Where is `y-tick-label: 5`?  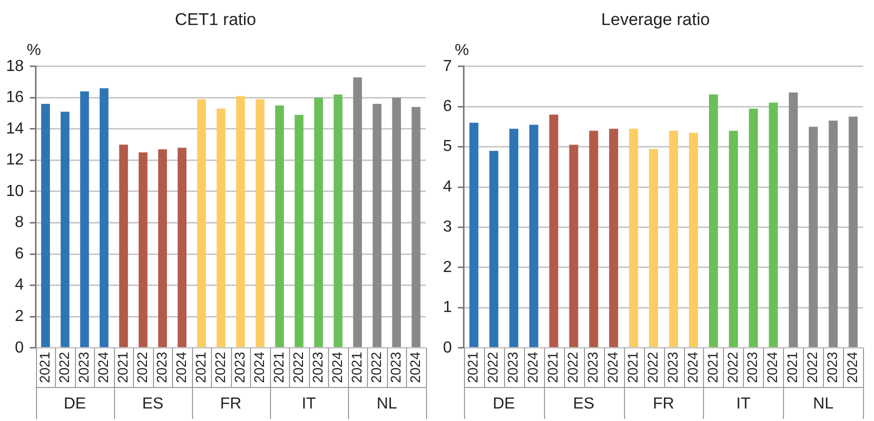
y-tick-label: 5 is located at coordinates (447, 147).